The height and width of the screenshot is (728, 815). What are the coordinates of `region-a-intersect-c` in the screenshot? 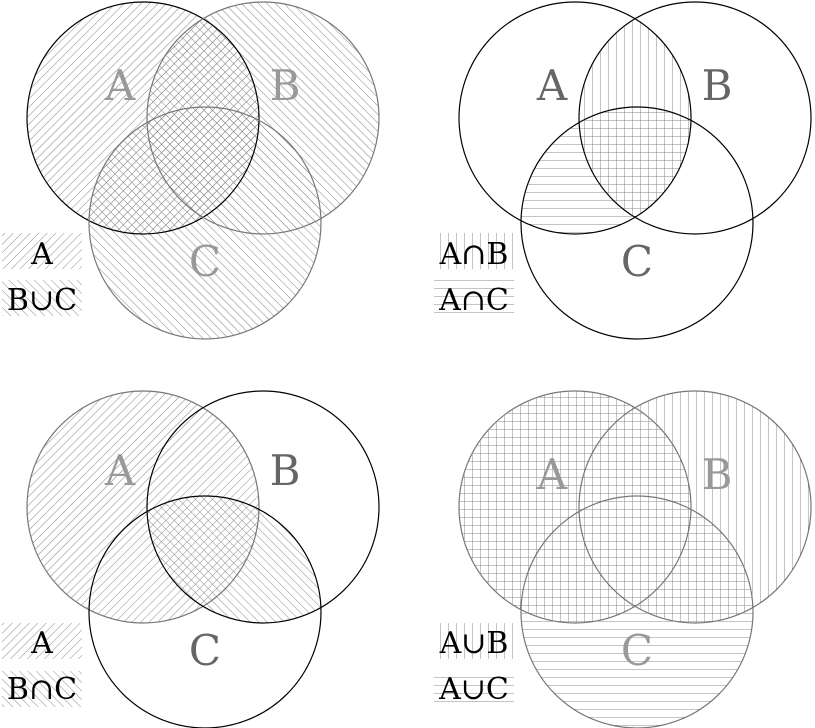 It's located at (606, 170).